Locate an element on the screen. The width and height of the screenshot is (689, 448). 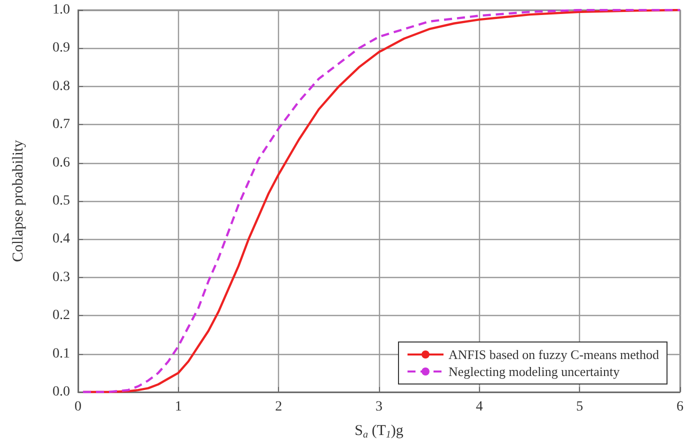
x-tick-label: 1 is located at coordinates (178, 407).